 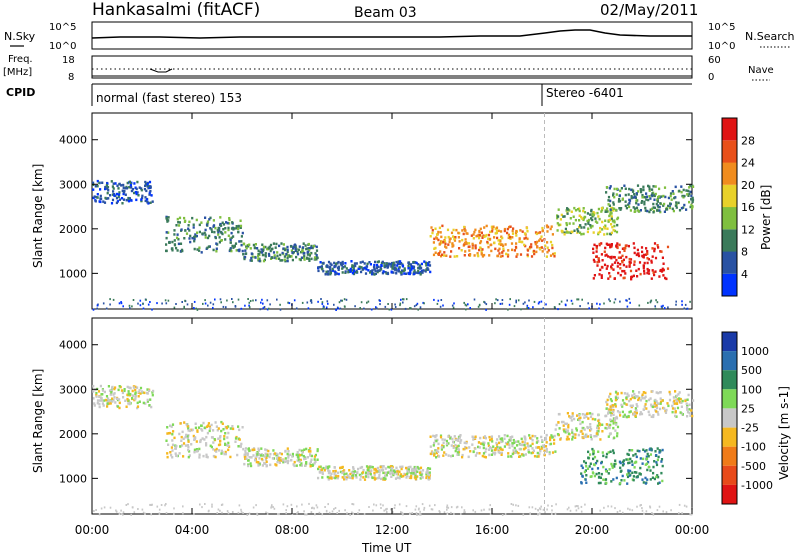 What do you see at coordinates (20, 92) in the screenshot?
I see `cpid-label: CPID` at bounding box center [20, 92].